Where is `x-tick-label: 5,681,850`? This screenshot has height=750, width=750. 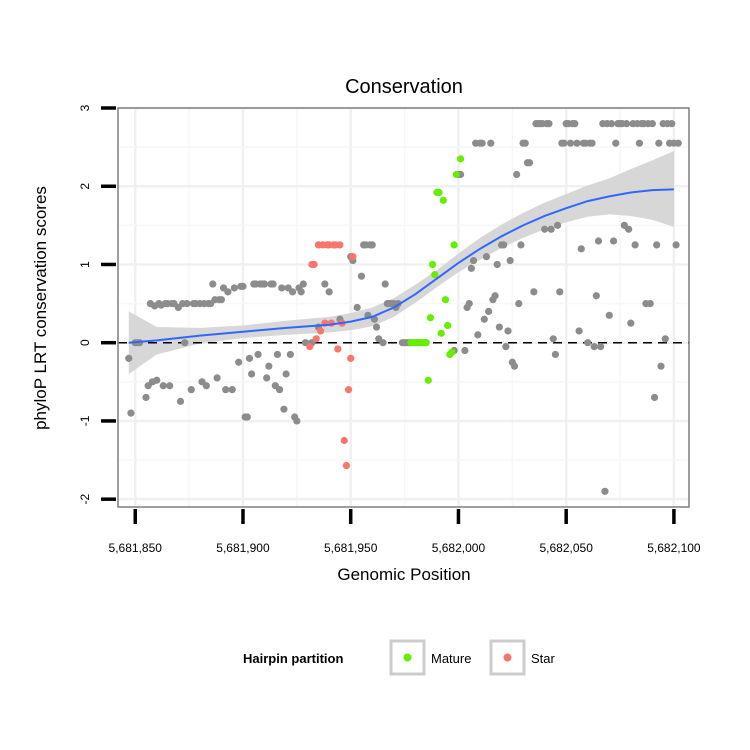
x-tick-label: 5,681,850 is located at coordinates (136, 548).